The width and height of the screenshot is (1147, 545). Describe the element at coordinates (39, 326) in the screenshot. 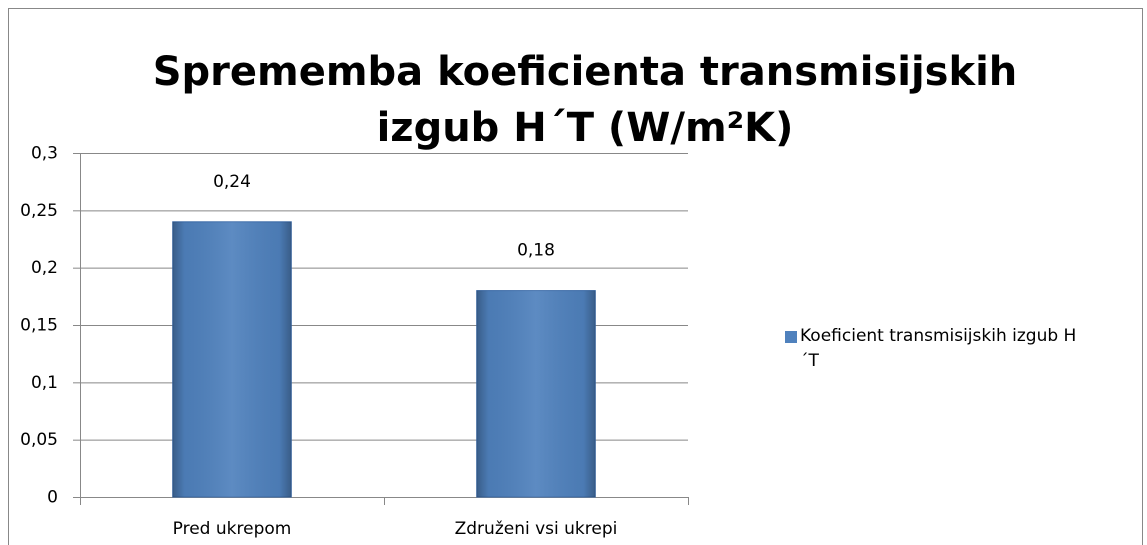

I see `y-tick-label: 0,15` at that location.